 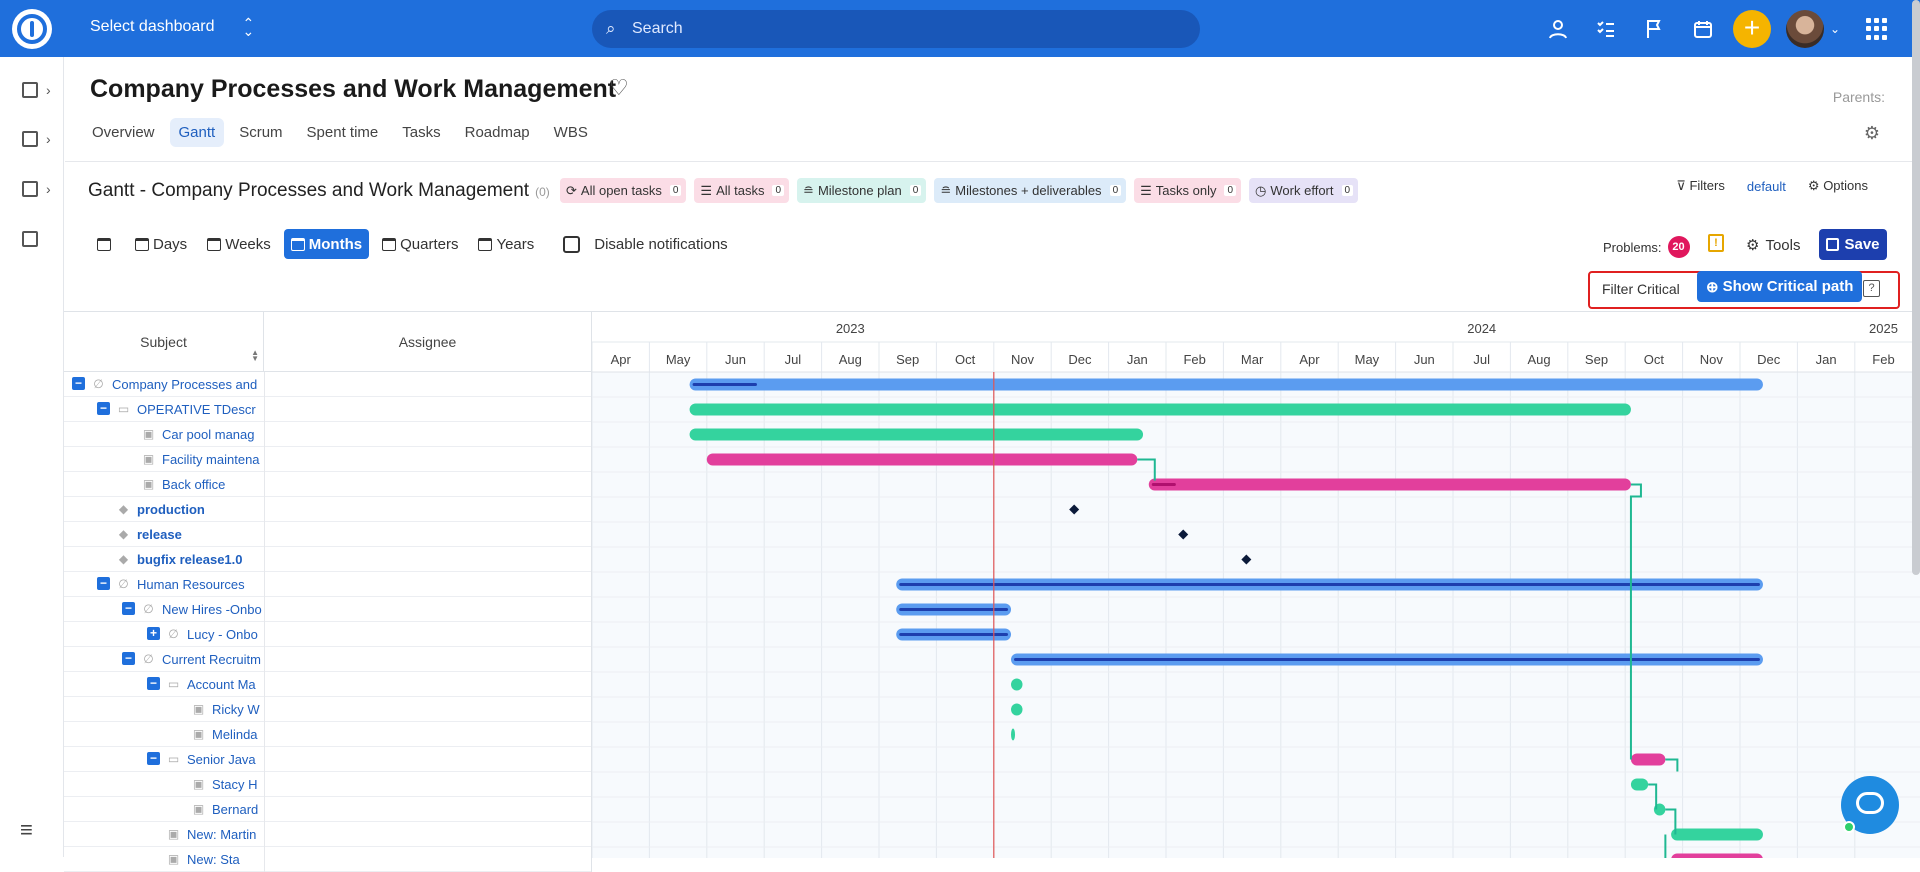 What do you see at coordinates (196, 409) in the screenshot?
I see `row-subject-link: OPERATIVE TDescr` at bounding box center [196, 409].